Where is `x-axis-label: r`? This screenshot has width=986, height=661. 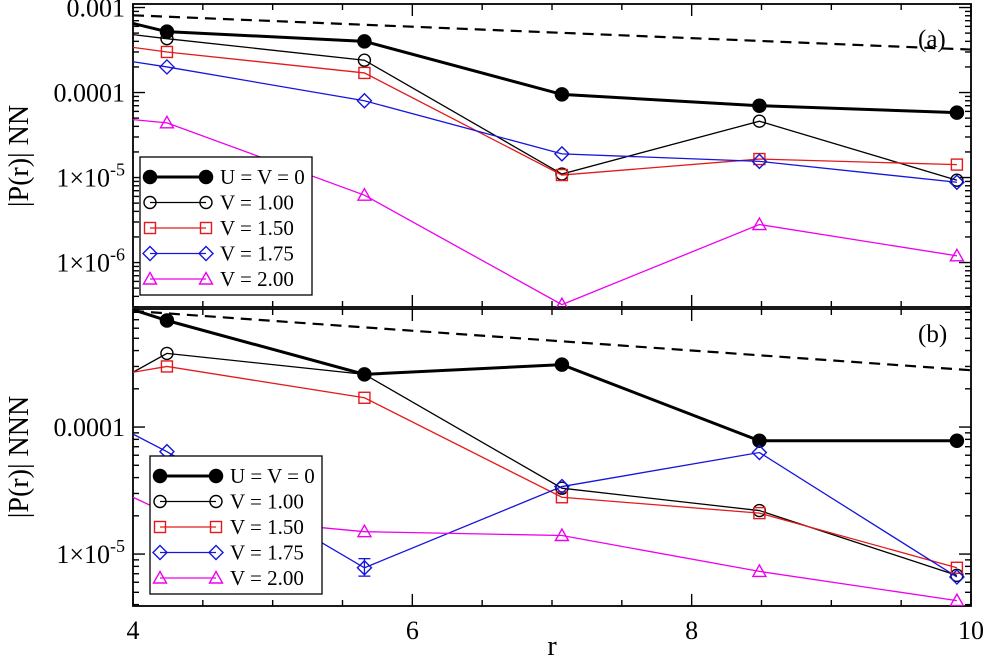 x-axis-label: r is located at coordinates (552, 646).